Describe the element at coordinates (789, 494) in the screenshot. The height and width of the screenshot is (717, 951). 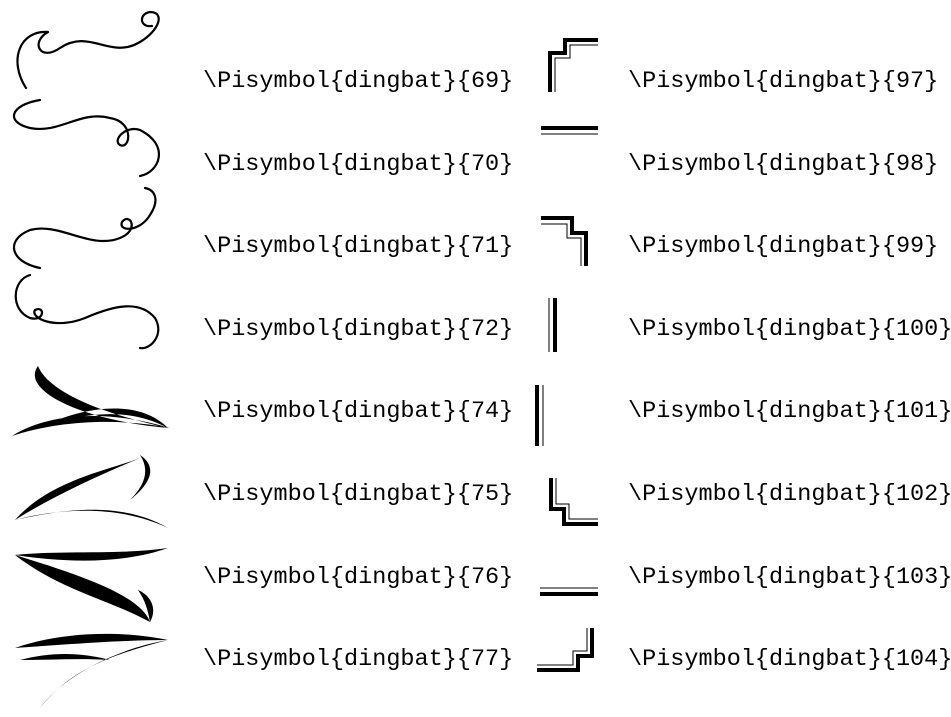
I see `command-text: \Pisymbol{dingbat}{102}` at that location.